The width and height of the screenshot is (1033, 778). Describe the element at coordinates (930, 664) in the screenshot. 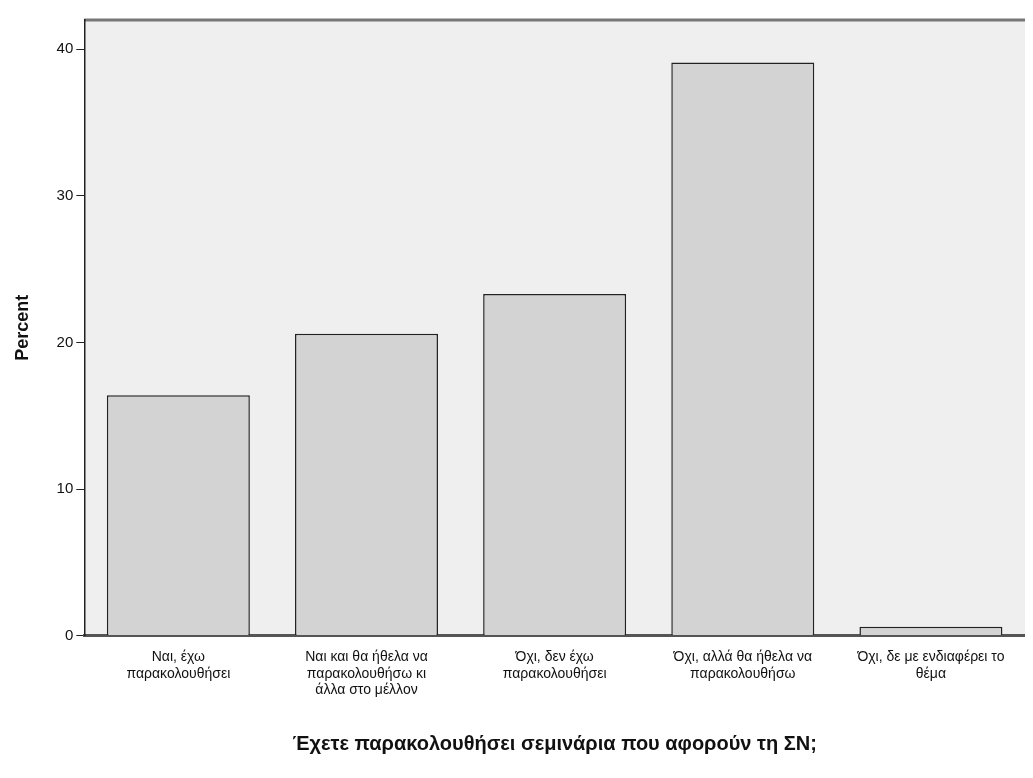

I see `x-tick-label: Όχι, δε με ενδιαφέρει το θέμα` at that location.